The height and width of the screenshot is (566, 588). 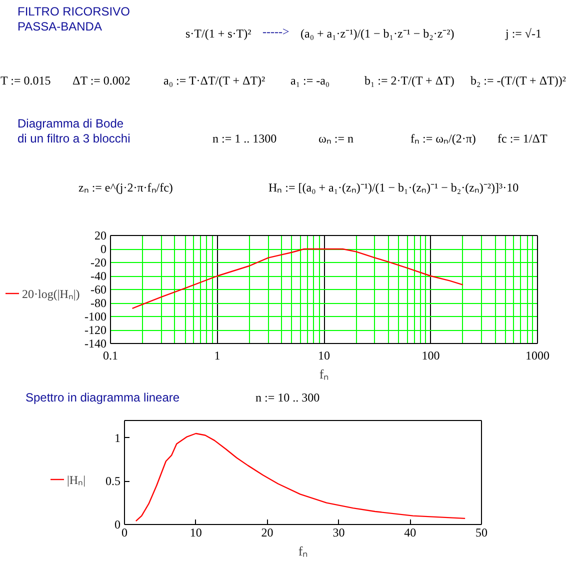 What do you see at coordinates (523, 139) in the screenshot?
I see `text: fc := 1/ΔT` at bounding box center [523, 139].